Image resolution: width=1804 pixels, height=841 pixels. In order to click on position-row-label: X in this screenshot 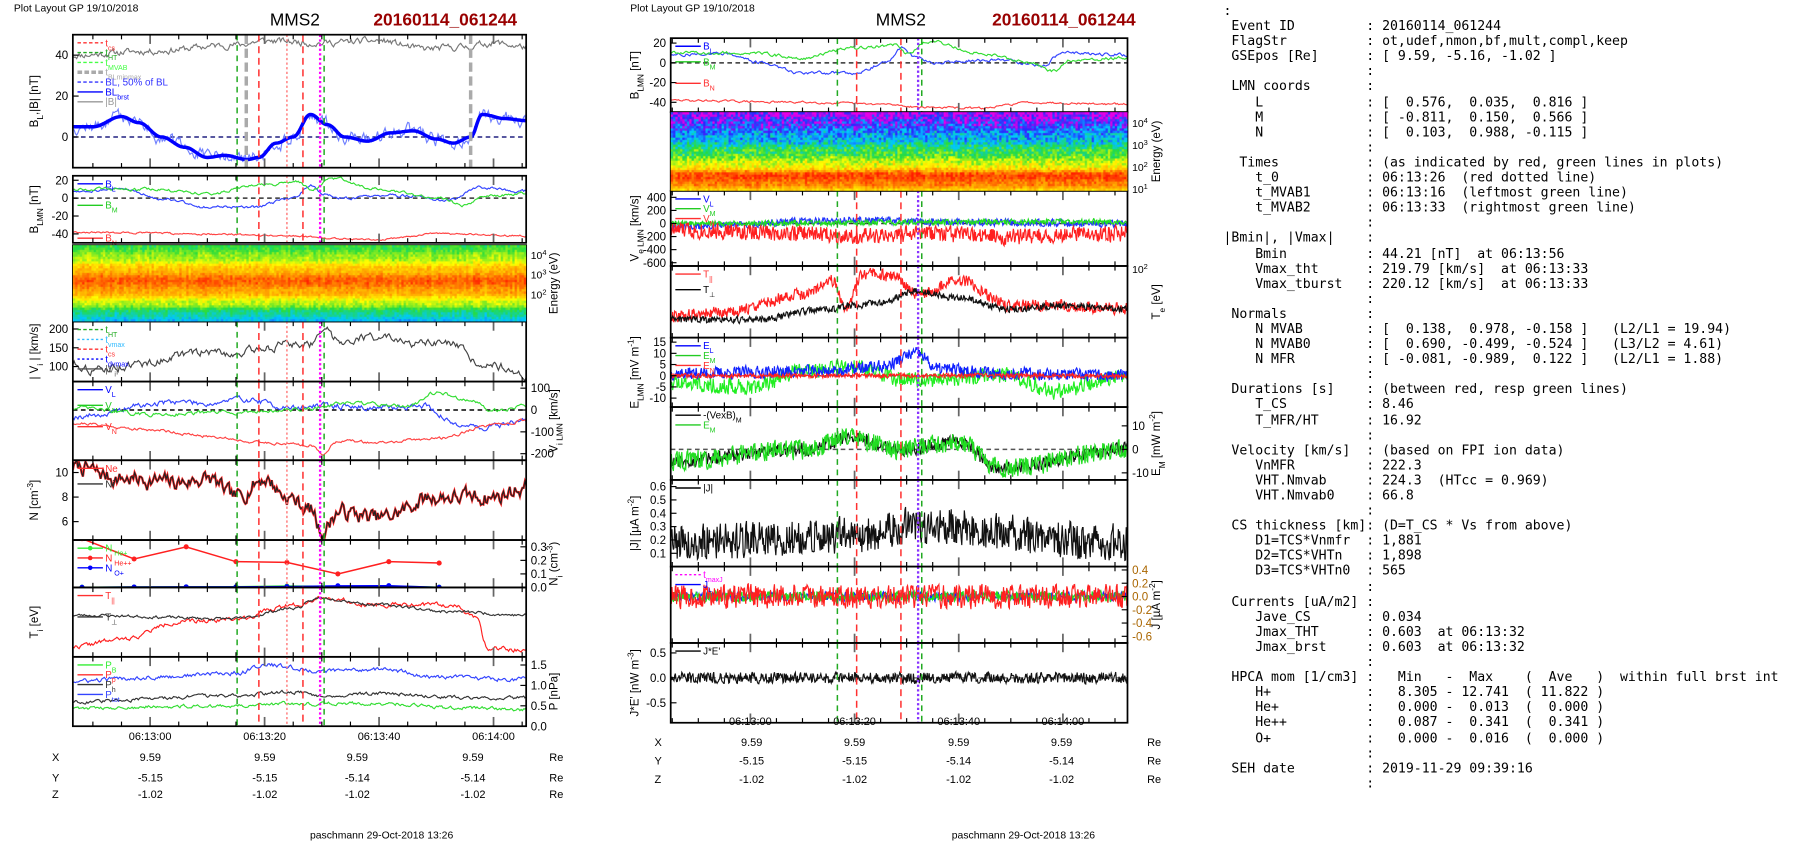, I will do `click(56, 758)`.